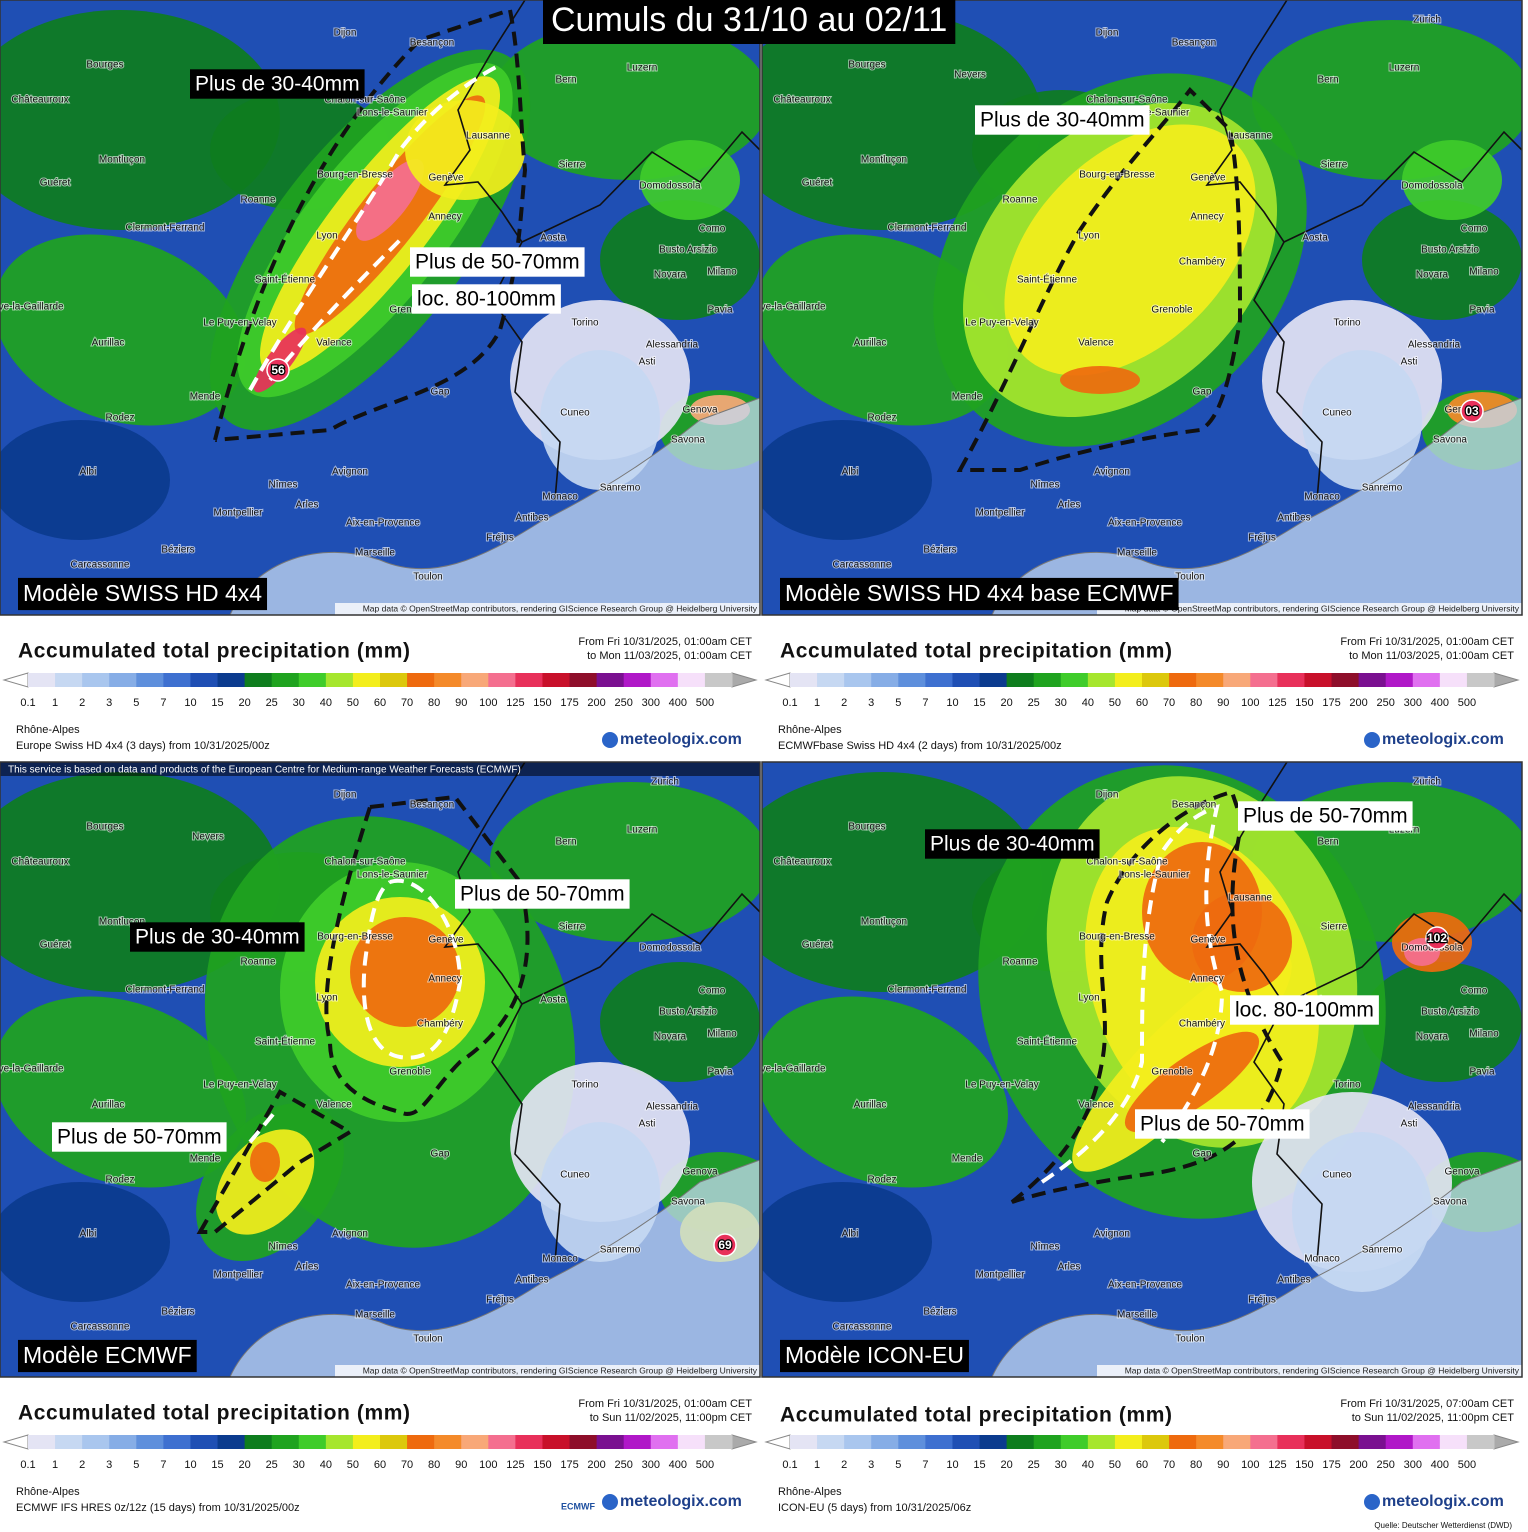 Image resolution: width=1528 pixels, height=1532 pixels. I want to click on city-label: Nevers, so click(970, 75).